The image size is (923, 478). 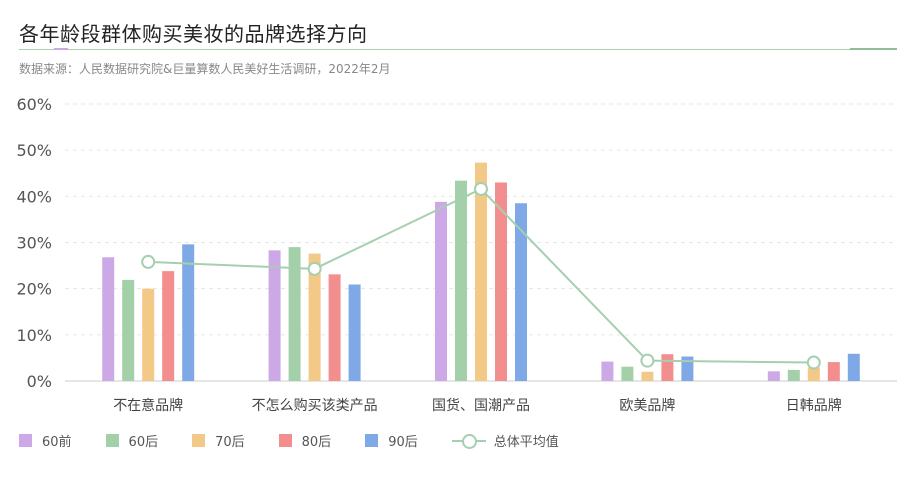 I want to click on legend-item: 60后, so click(x=132, y=440).